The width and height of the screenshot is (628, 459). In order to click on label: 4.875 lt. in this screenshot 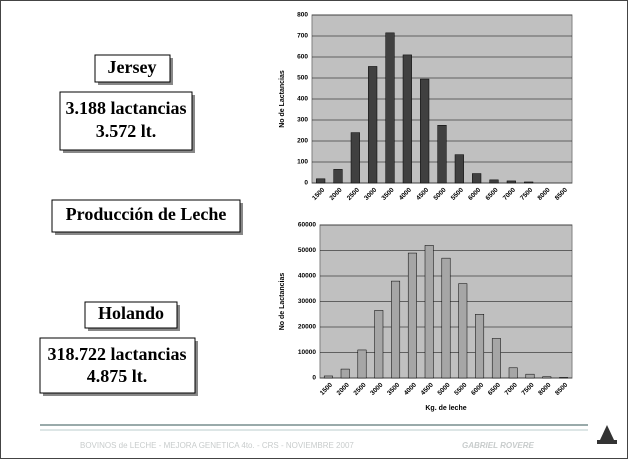, I will do `click(117, 376)`.